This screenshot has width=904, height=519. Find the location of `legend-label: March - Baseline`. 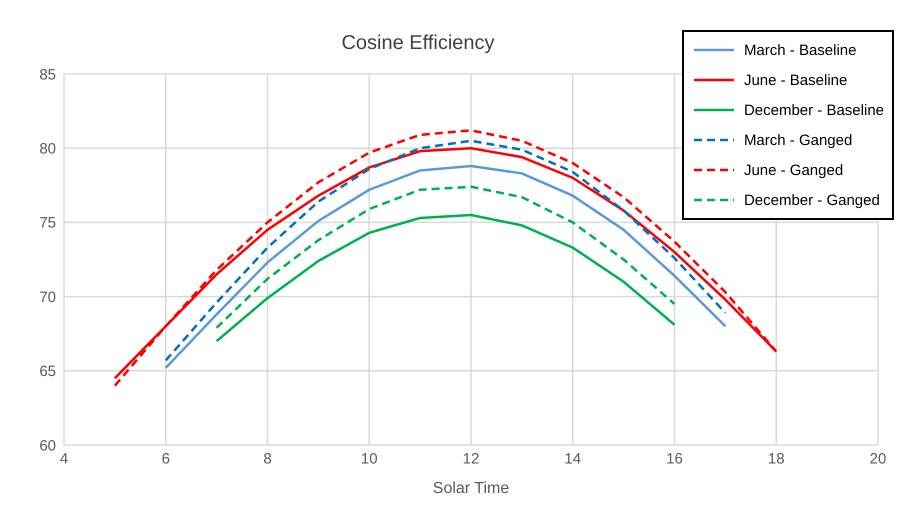

legend-label: March - Baseline is located at coordinates (800, 50).